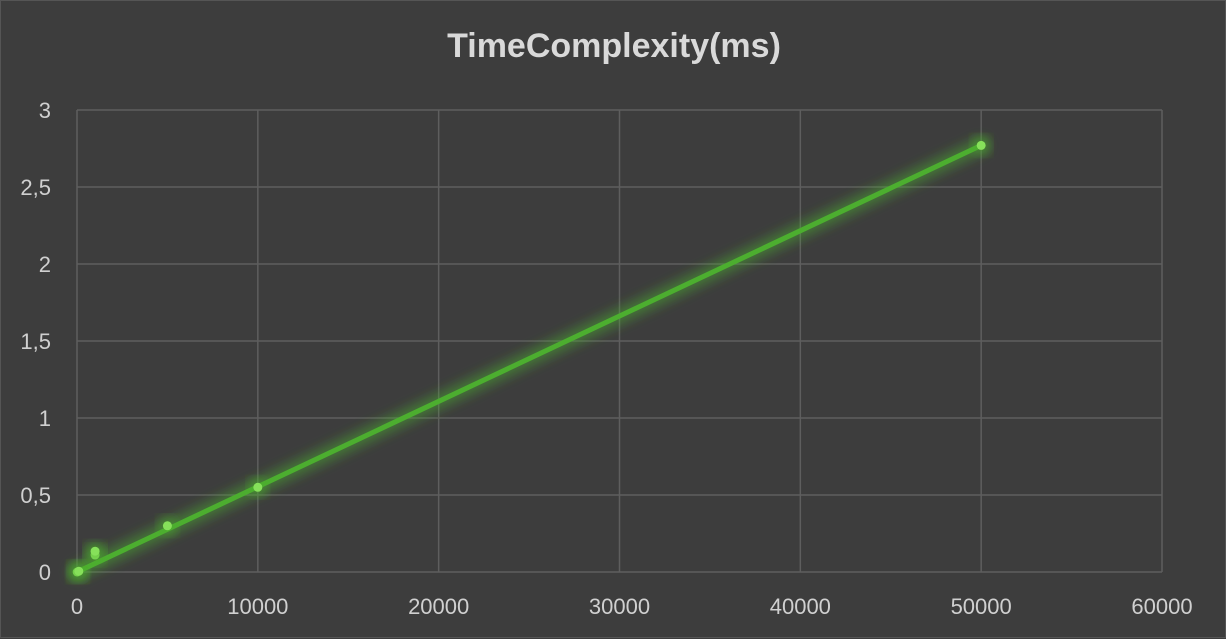 The image size is (1226, 639). Describe the element at coordinates (800, 606) in the screenshot. I see `x-tick-label: 40000` at that location.